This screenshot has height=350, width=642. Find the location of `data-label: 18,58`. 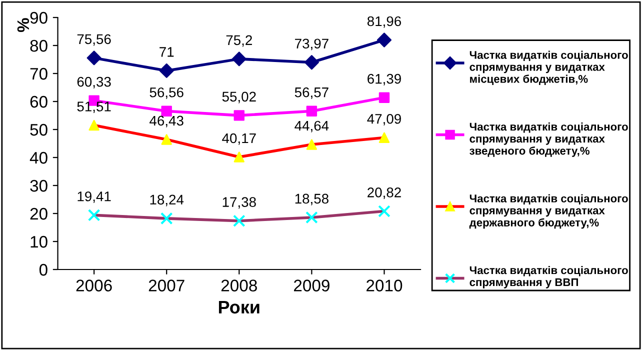

data-label: 18,58 is located at coordinates (311, 200).